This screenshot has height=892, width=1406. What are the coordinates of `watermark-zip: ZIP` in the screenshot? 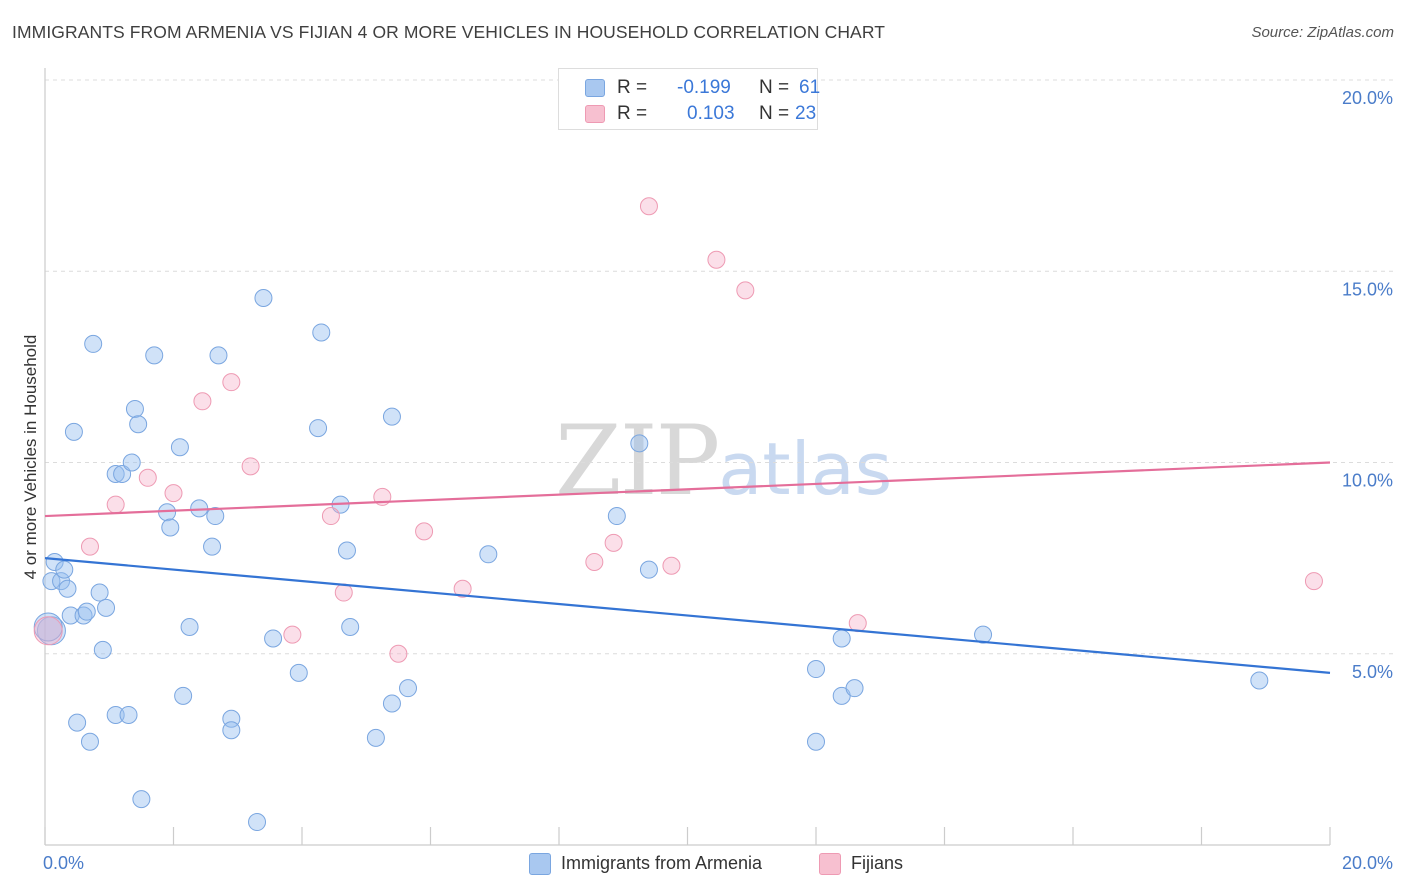 It's located at (637, 461).